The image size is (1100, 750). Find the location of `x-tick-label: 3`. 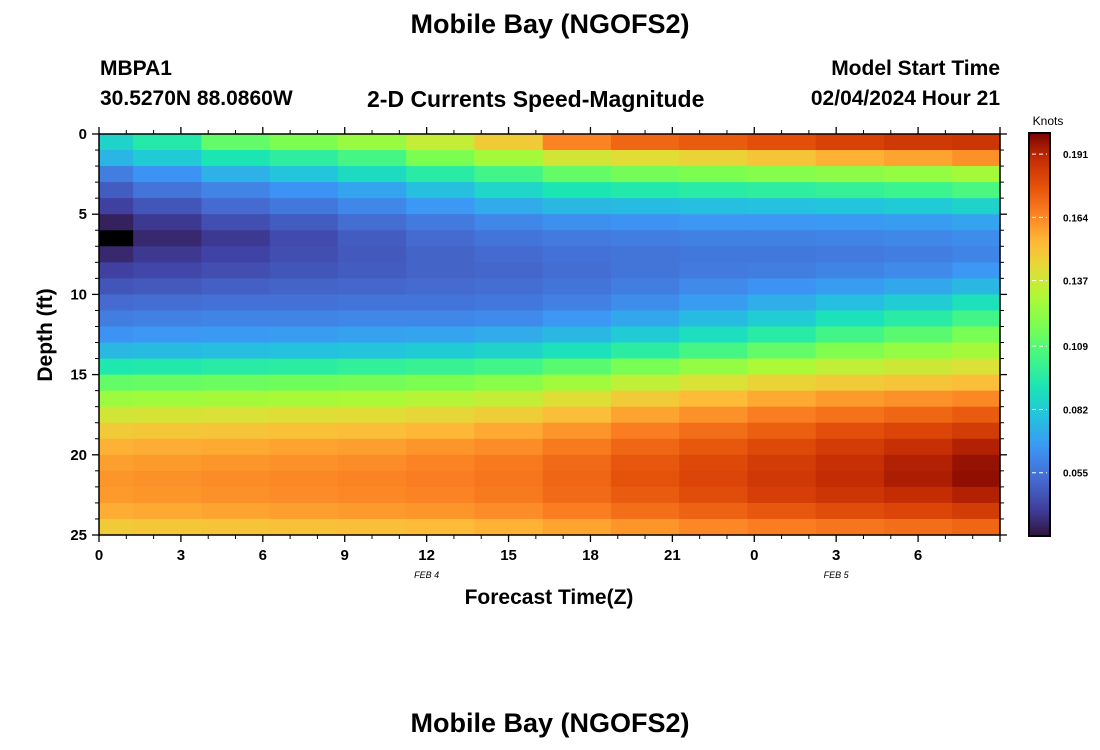

x-tick-label: 3 is located at coordinates (181, 555).